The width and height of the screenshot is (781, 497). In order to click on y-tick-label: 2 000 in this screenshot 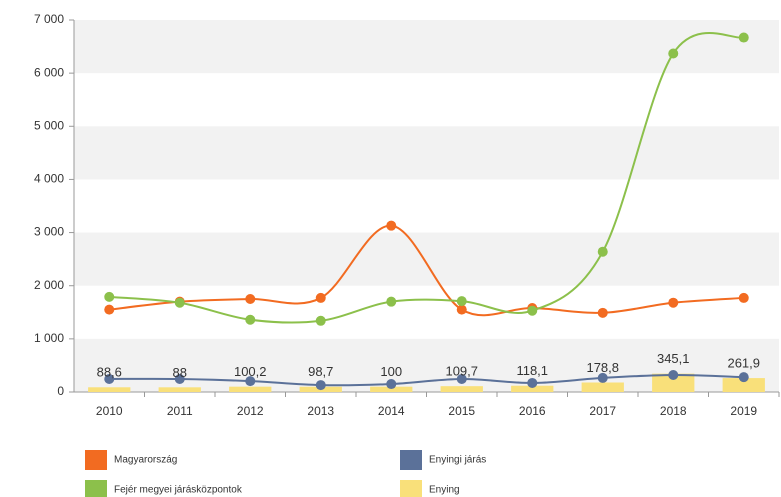, I will do `click(49, 285)`.